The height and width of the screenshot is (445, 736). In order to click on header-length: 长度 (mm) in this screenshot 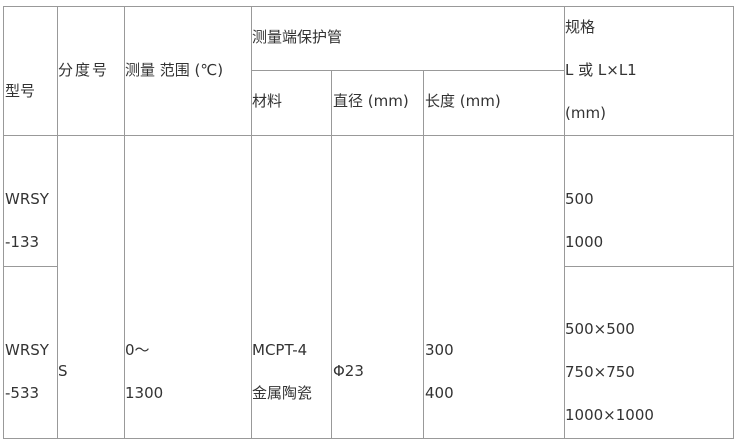, I will do `click(463, 101)`.